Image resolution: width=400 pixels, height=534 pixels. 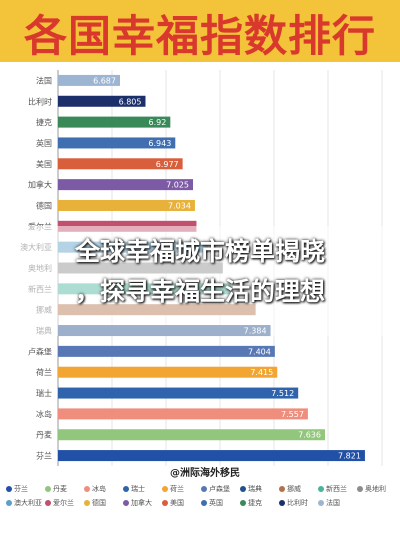 I want to click on legend-label: 爱尔兰, so click(x=63, y=503).